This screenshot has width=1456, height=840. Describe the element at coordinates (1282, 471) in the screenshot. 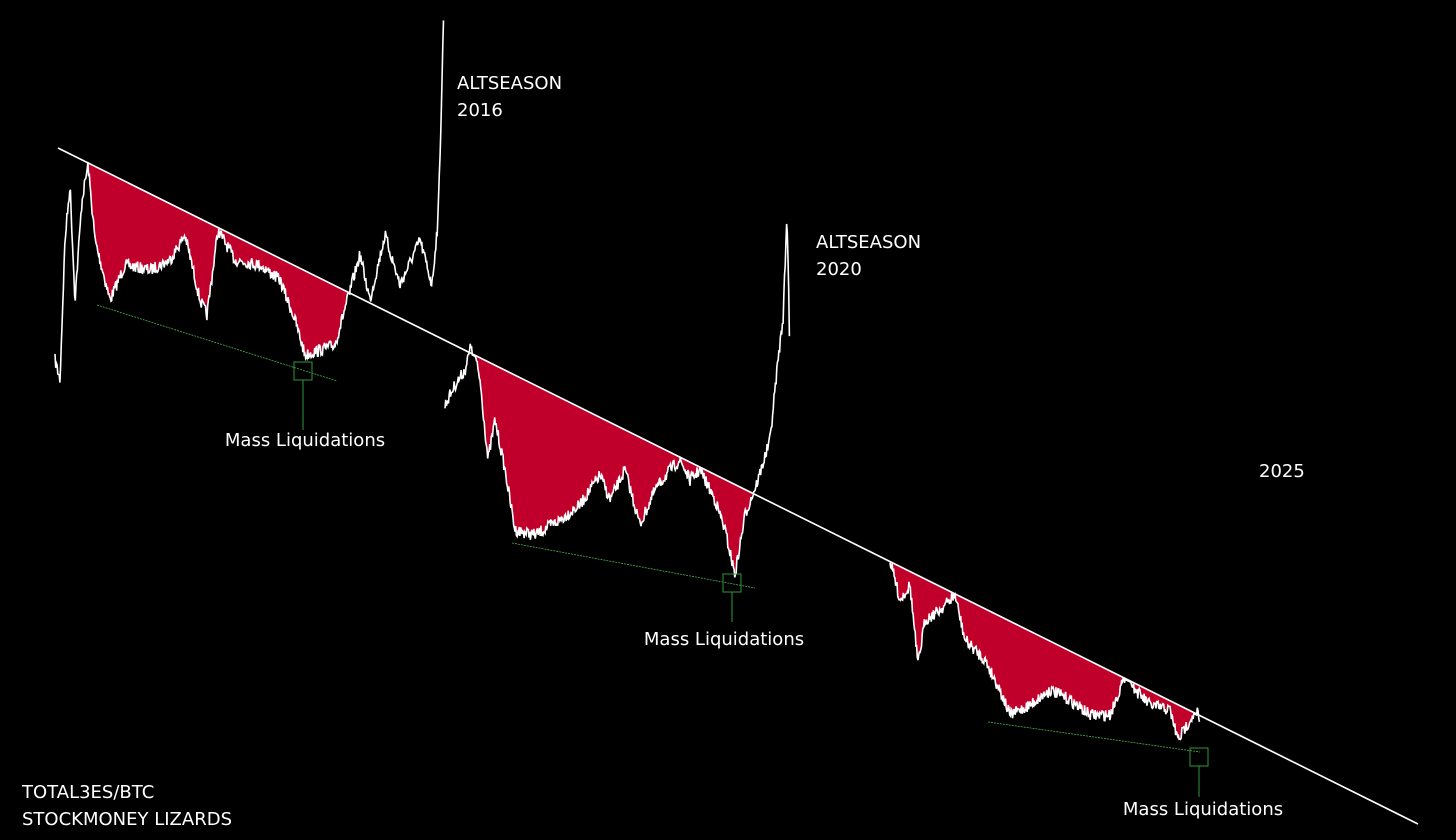

I see `annotation: 2025` at that location.